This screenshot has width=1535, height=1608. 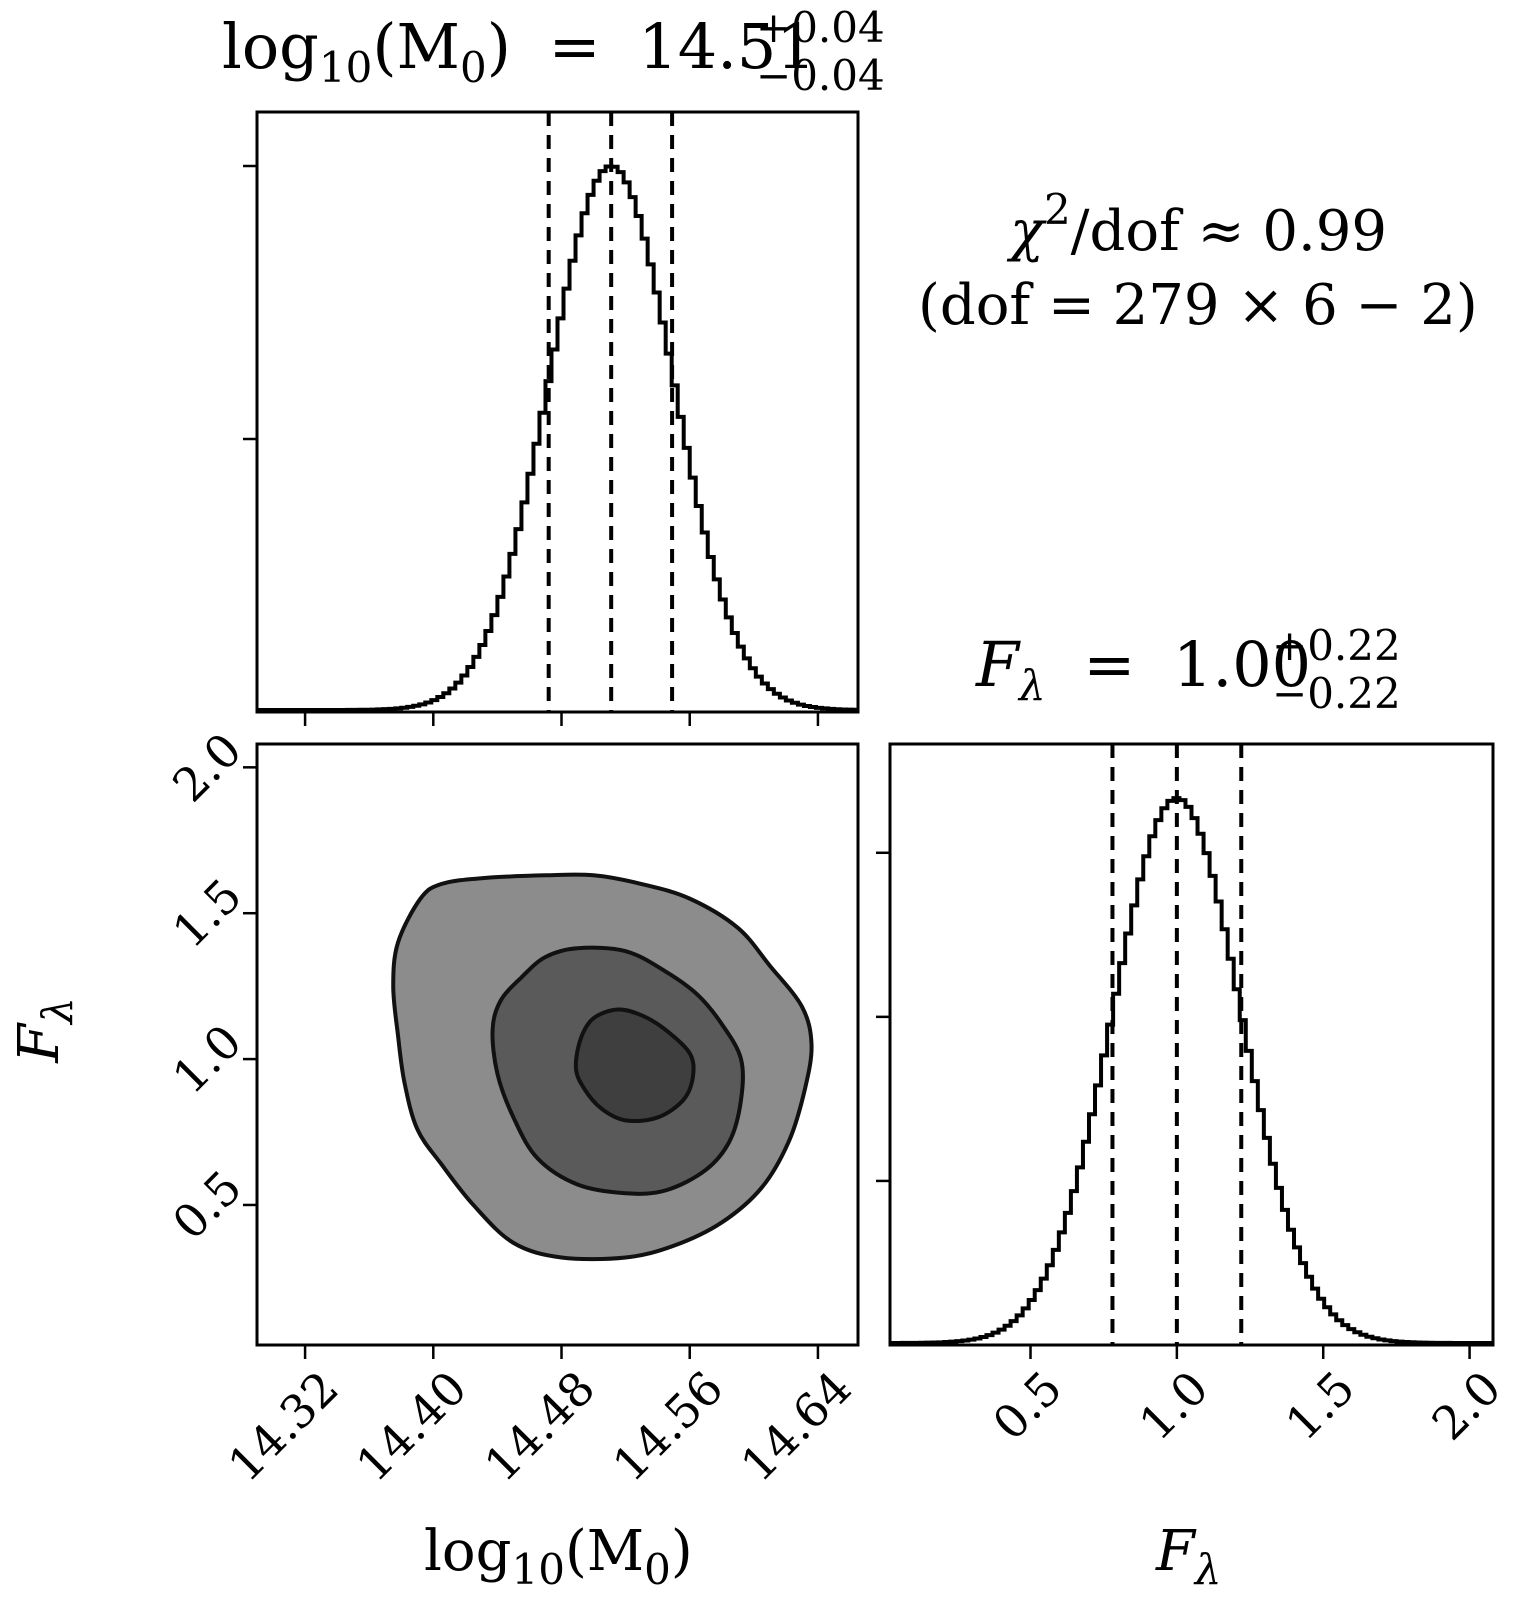 What do you see at coordinates (416, 46) in the screenshot?
I see `title-logm0-arg: (M` at bounding box center [416, 46].